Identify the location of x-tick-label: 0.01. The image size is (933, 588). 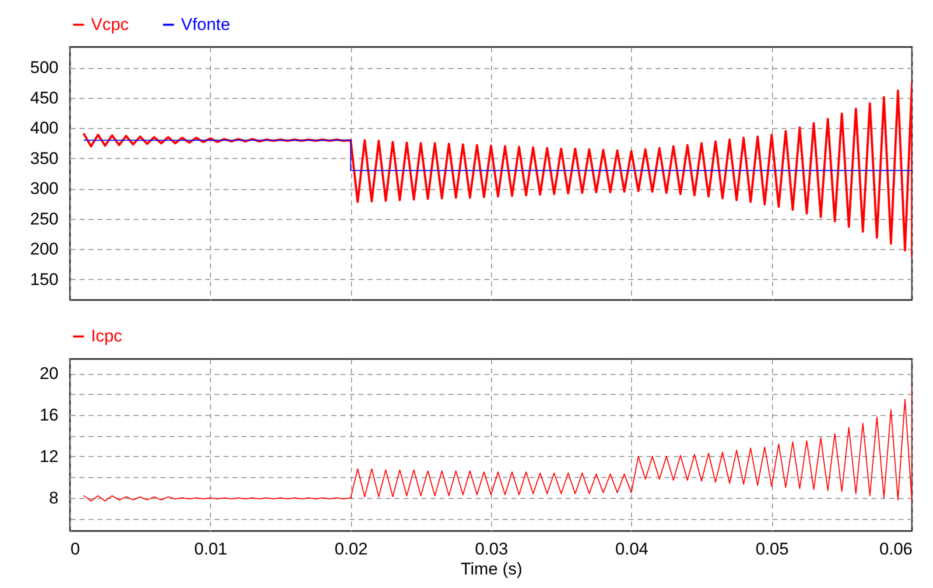
(211, 549).